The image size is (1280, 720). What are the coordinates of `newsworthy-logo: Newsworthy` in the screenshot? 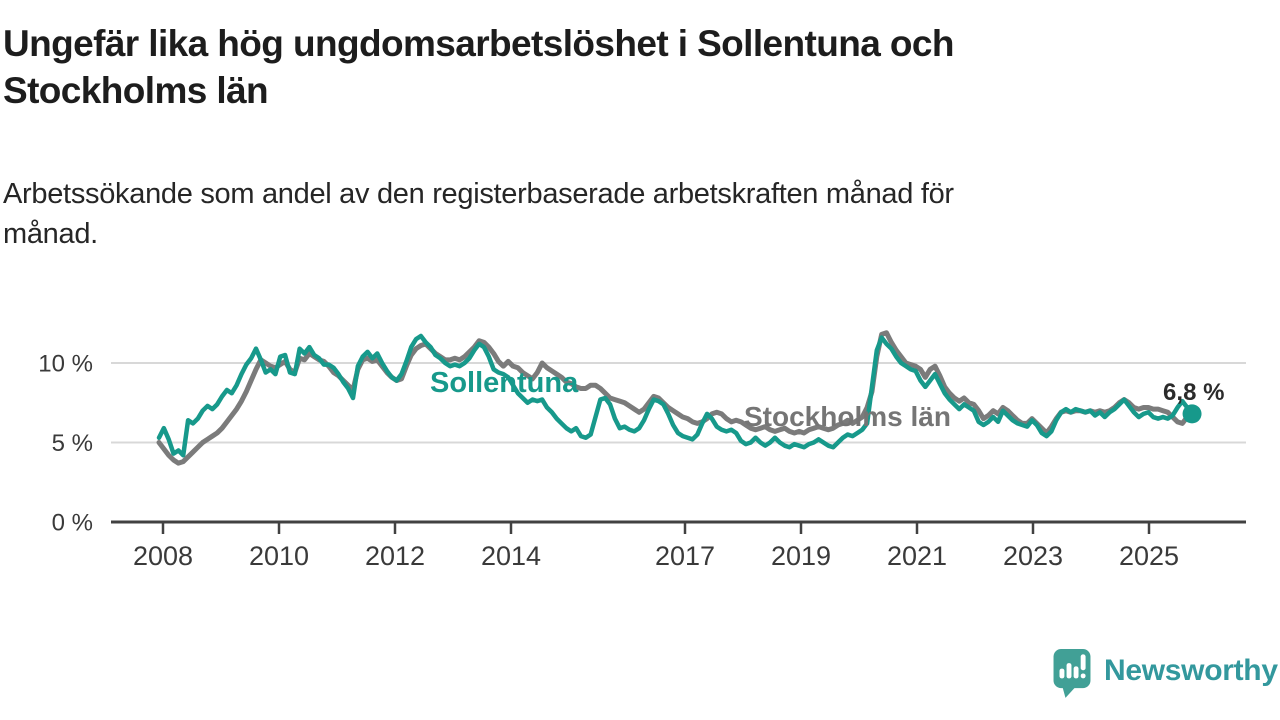 It's located at (1165, 674).